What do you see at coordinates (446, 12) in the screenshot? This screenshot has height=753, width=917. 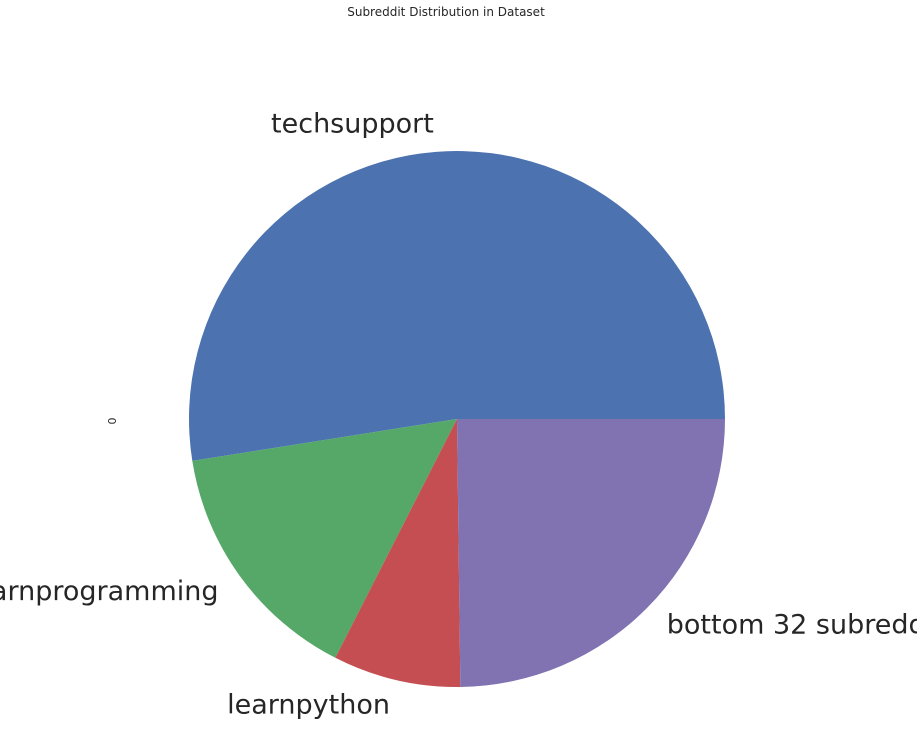 I see `chart-title: Subreddit Distribution in Dataset` at bounding box center [446, 12].